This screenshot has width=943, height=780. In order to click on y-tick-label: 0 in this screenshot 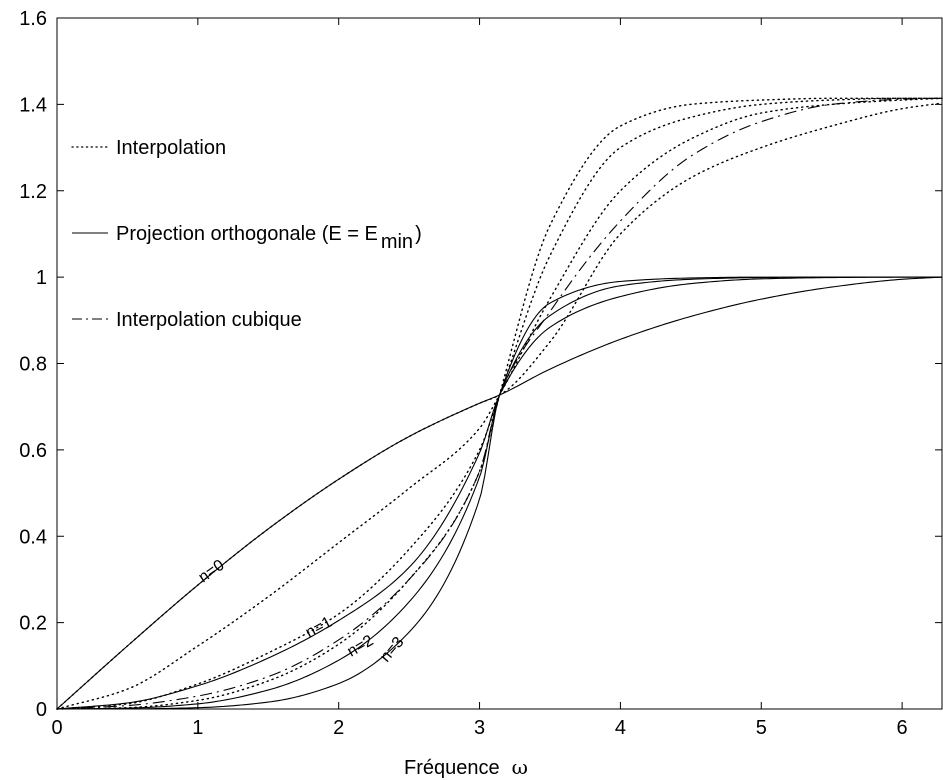, I will do `click(41, 710)`.